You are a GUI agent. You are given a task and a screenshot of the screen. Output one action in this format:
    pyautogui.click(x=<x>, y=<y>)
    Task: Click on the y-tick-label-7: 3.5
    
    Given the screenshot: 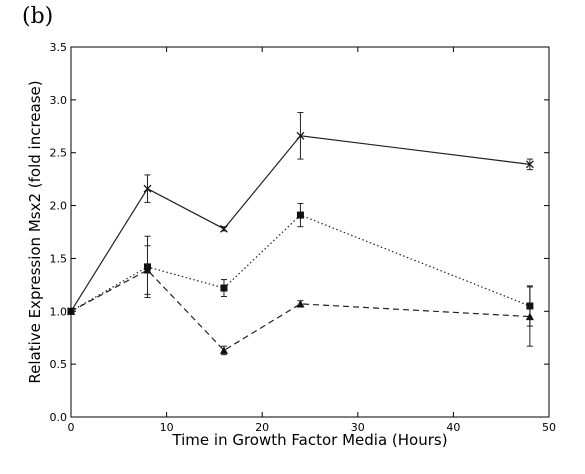 What is the action you would take?
    pyautogui.click(x=59, y=47)
    